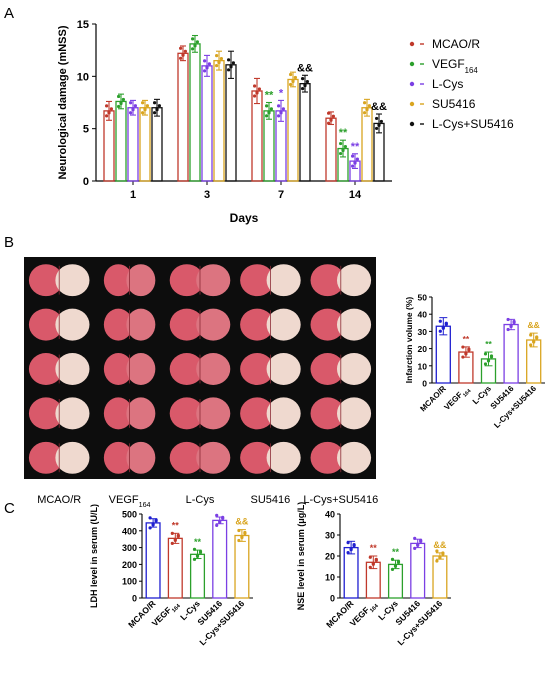 The height and width of the screenshot is (689, 550). I want to click on y-tick-label: 0, so click(332, 599).